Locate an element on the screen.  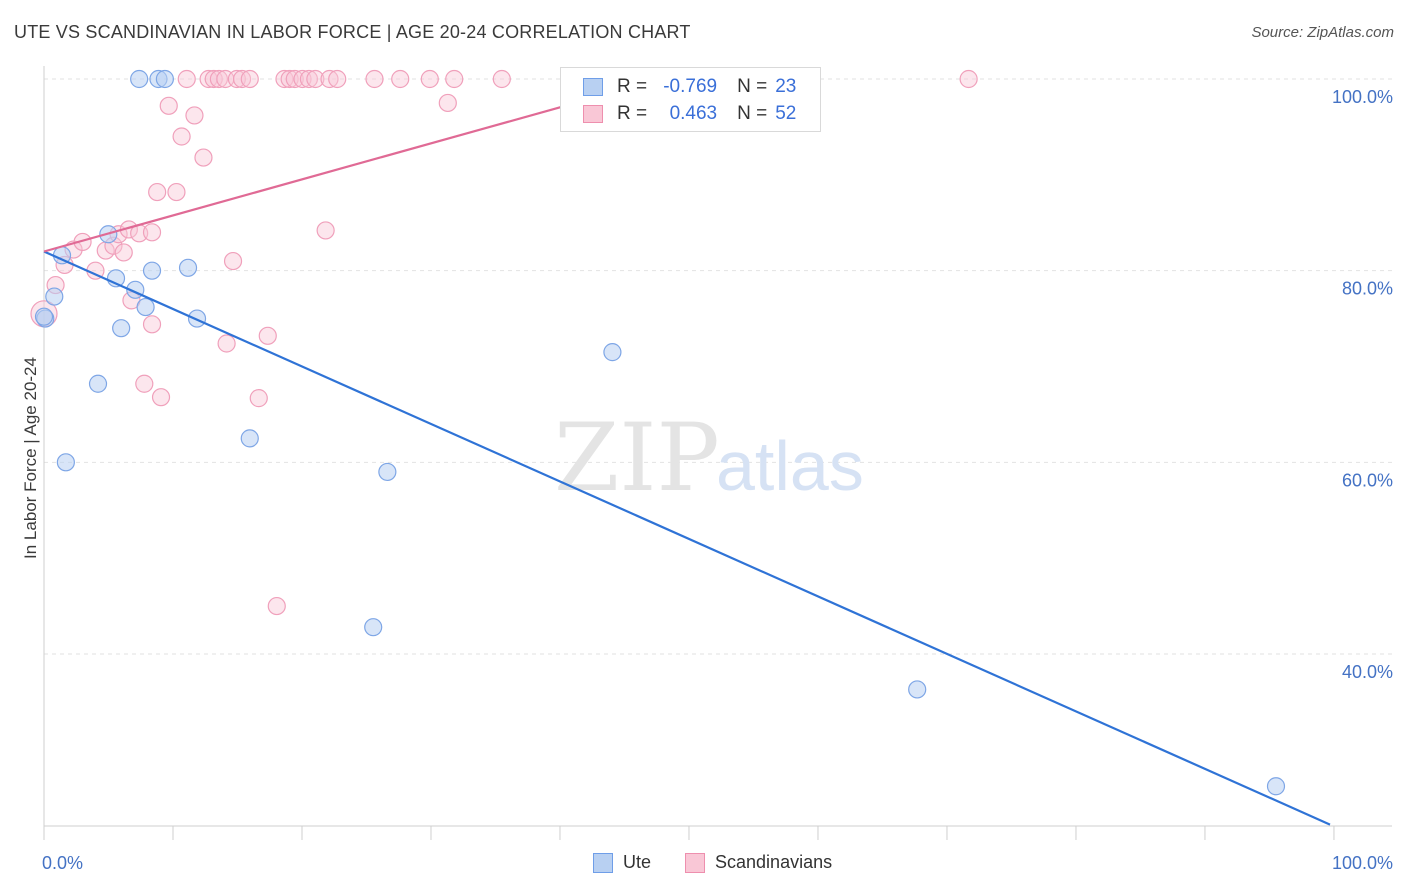
y-tick-label: 100.0% is located at coordinates (1362, 97).